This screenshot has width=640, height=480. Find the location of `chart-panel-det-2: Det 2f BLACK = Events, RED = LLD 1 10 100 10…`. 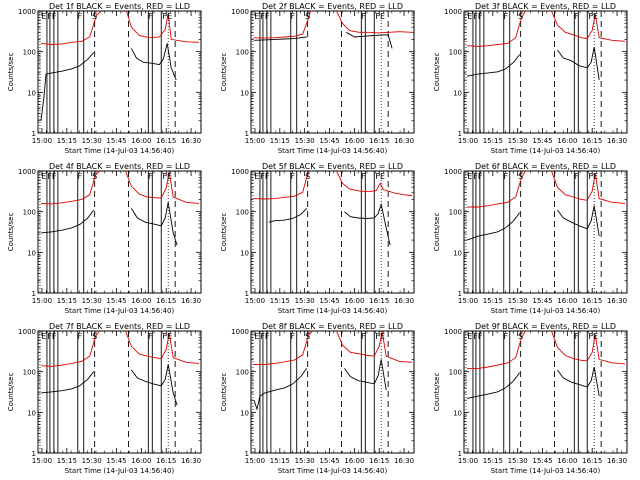

chart-panel-det-2: Det 2f BLACK = Events, RED = LLD 1 10 100 10… is located at coordinates (319, 80).